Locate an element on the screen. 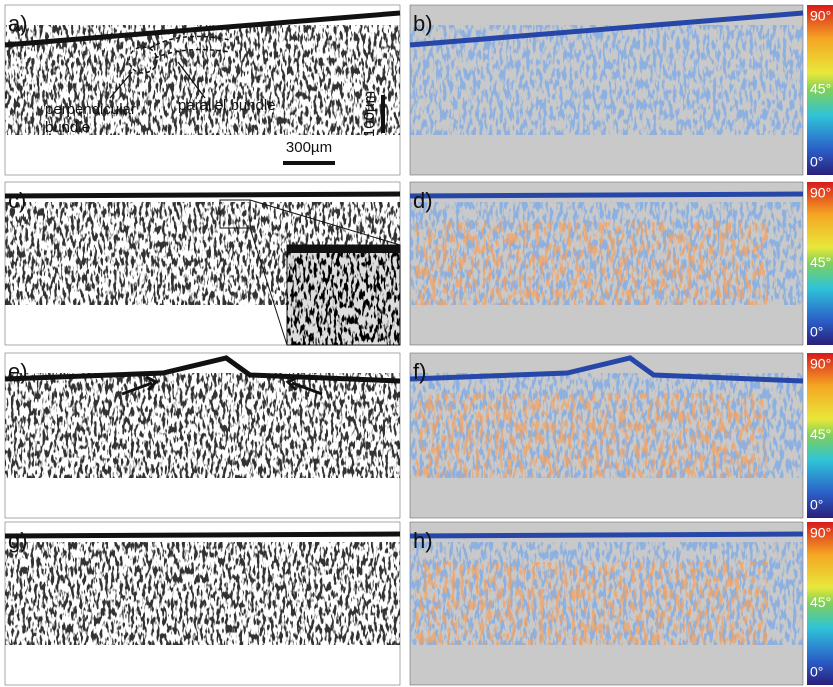 This screenshot has width=833, height=687. image-panel: f) is located at coordinates (606, 435).